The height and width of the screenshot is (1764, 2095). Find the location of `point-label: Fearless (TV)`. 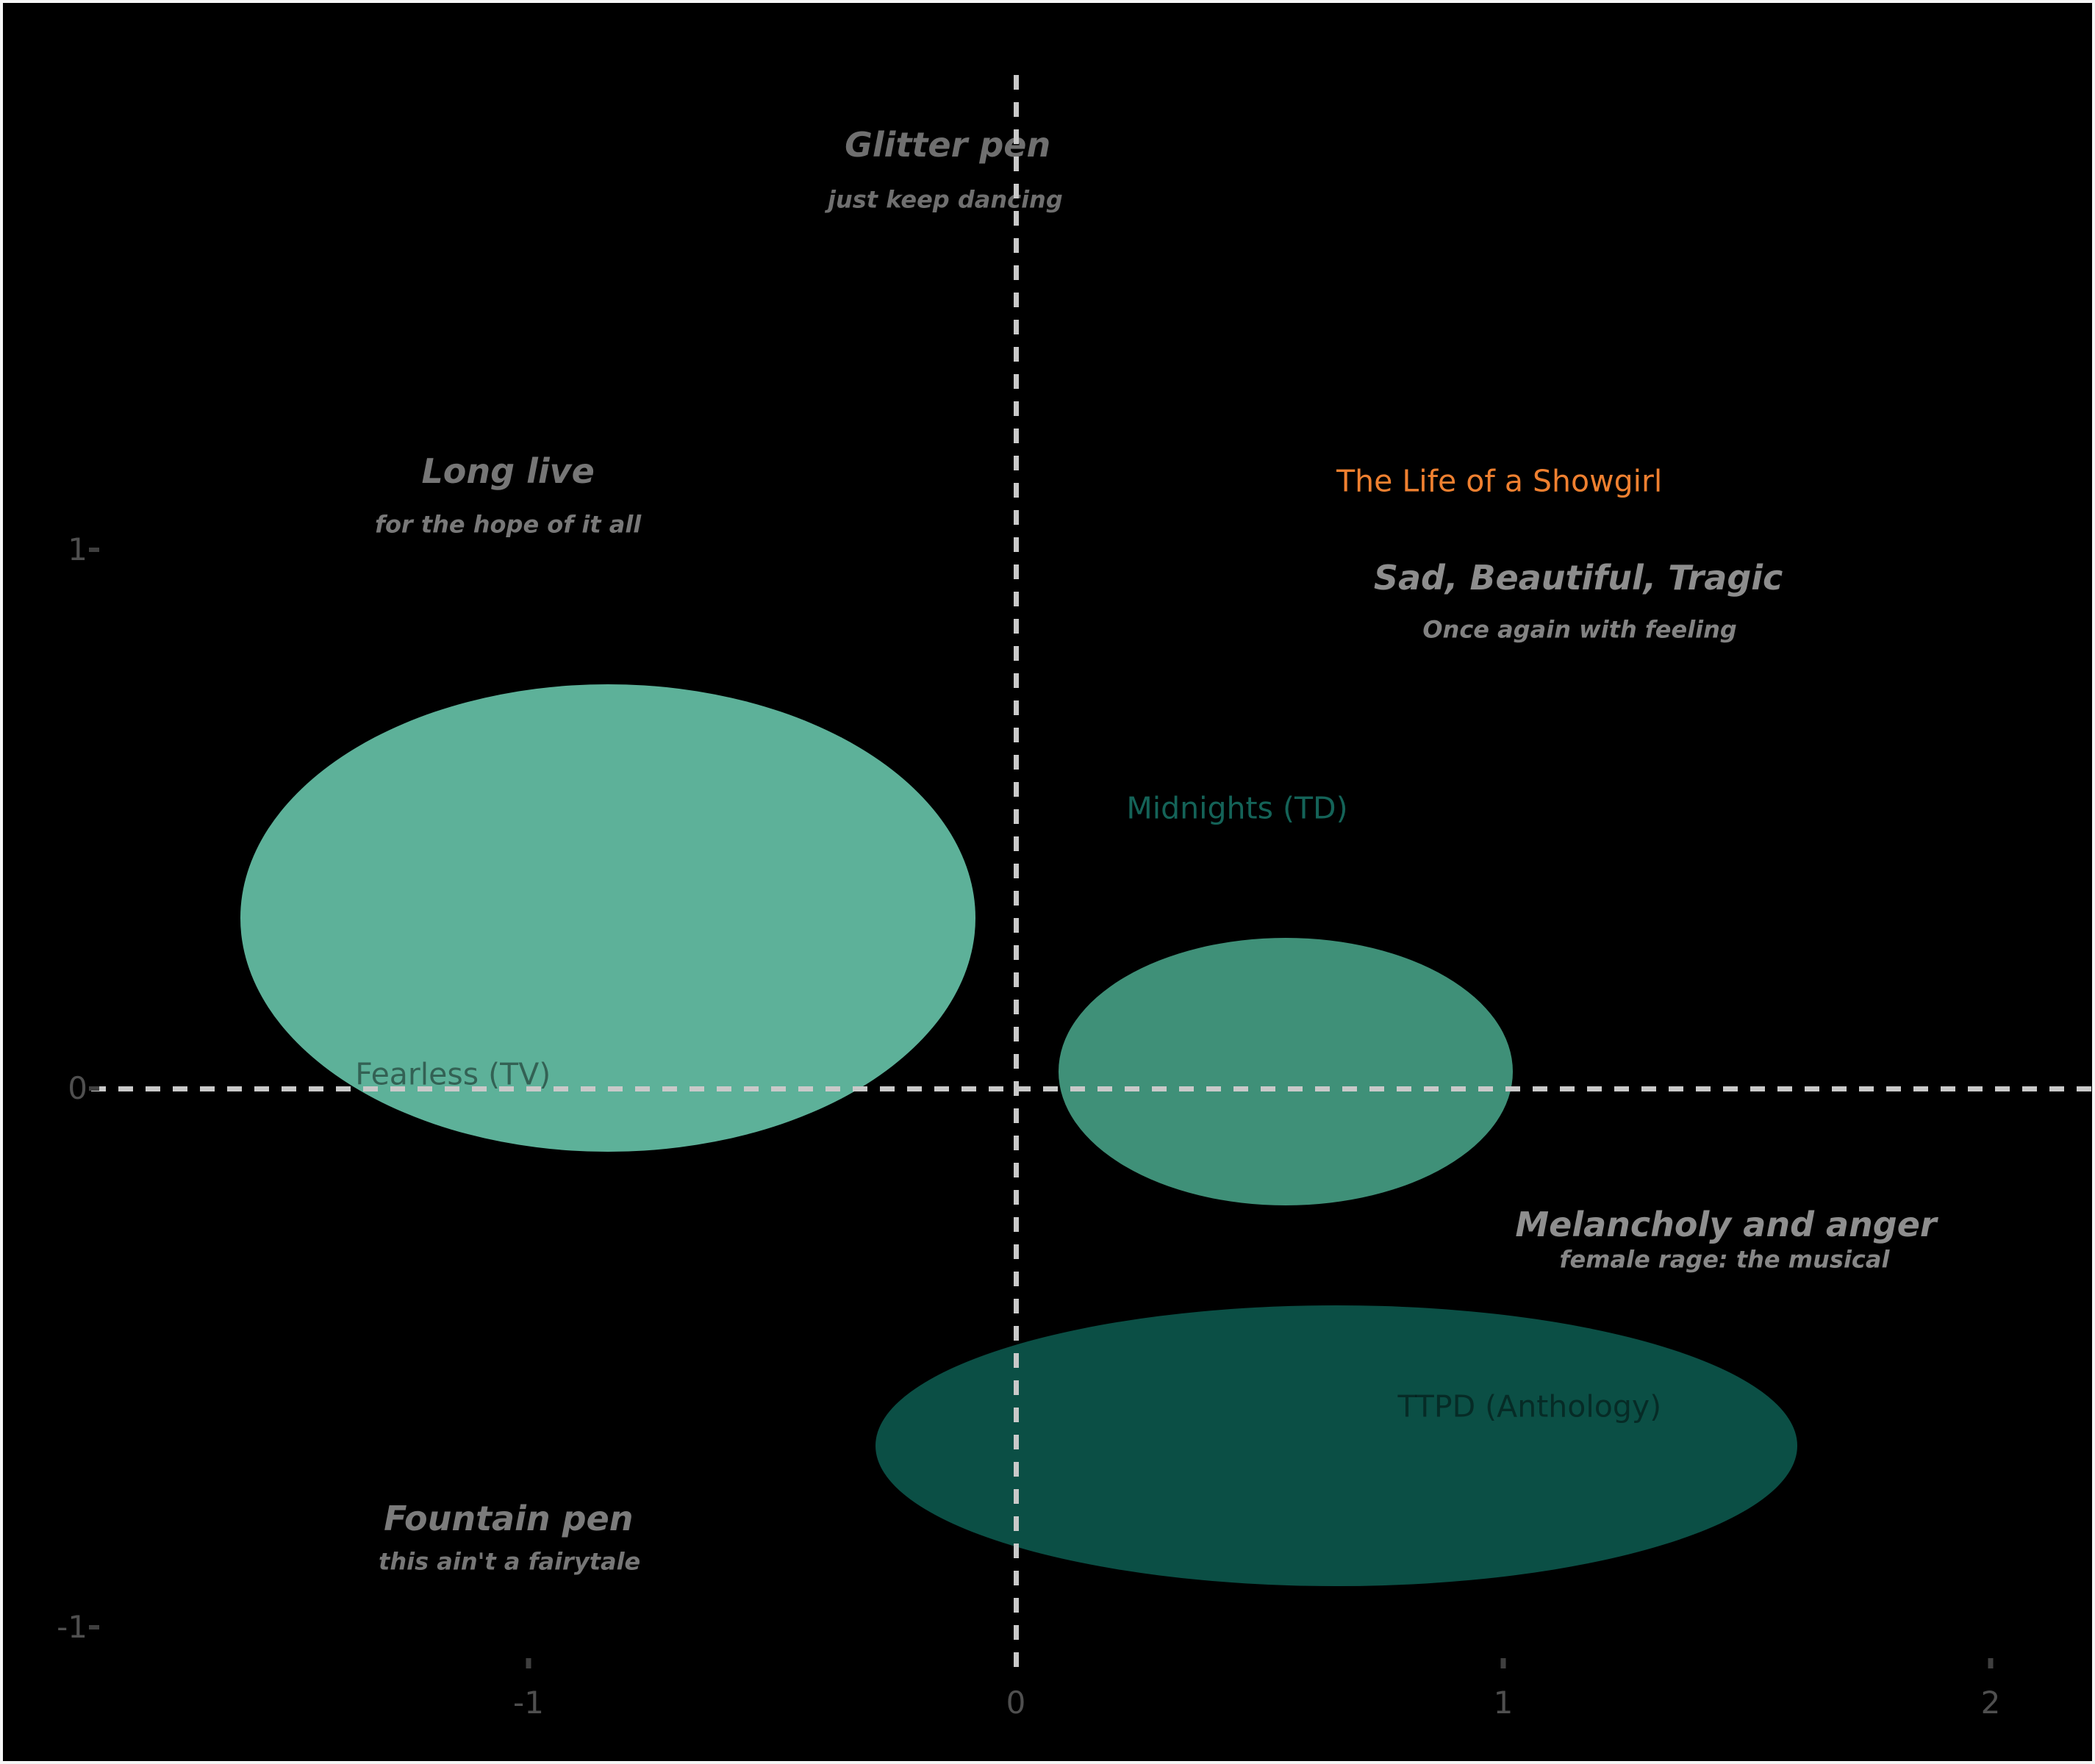

point-label: Fearless (TV) is located at coordinates (453, 1074).